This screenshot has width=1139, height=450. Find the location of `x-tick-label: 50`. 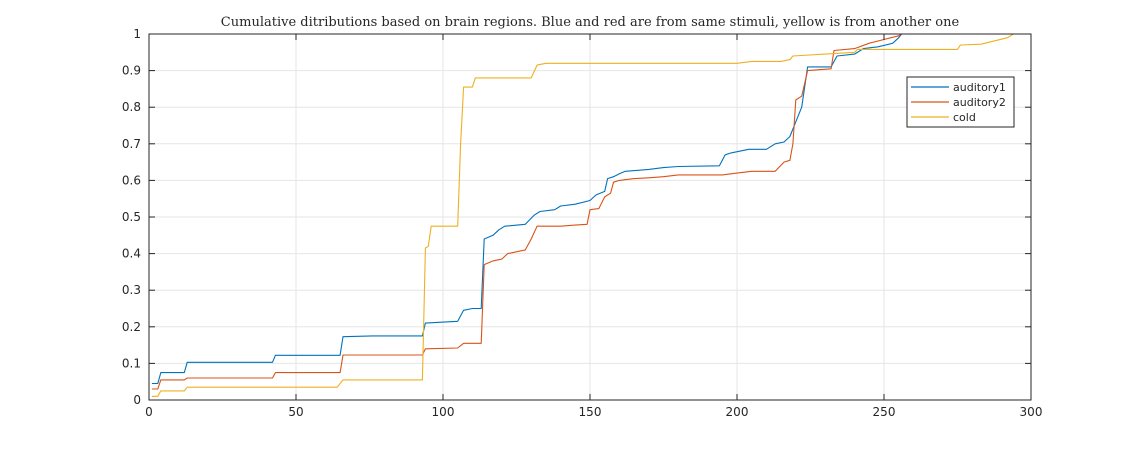

x-tick-label: 50 is located at coordinates (295, 412).